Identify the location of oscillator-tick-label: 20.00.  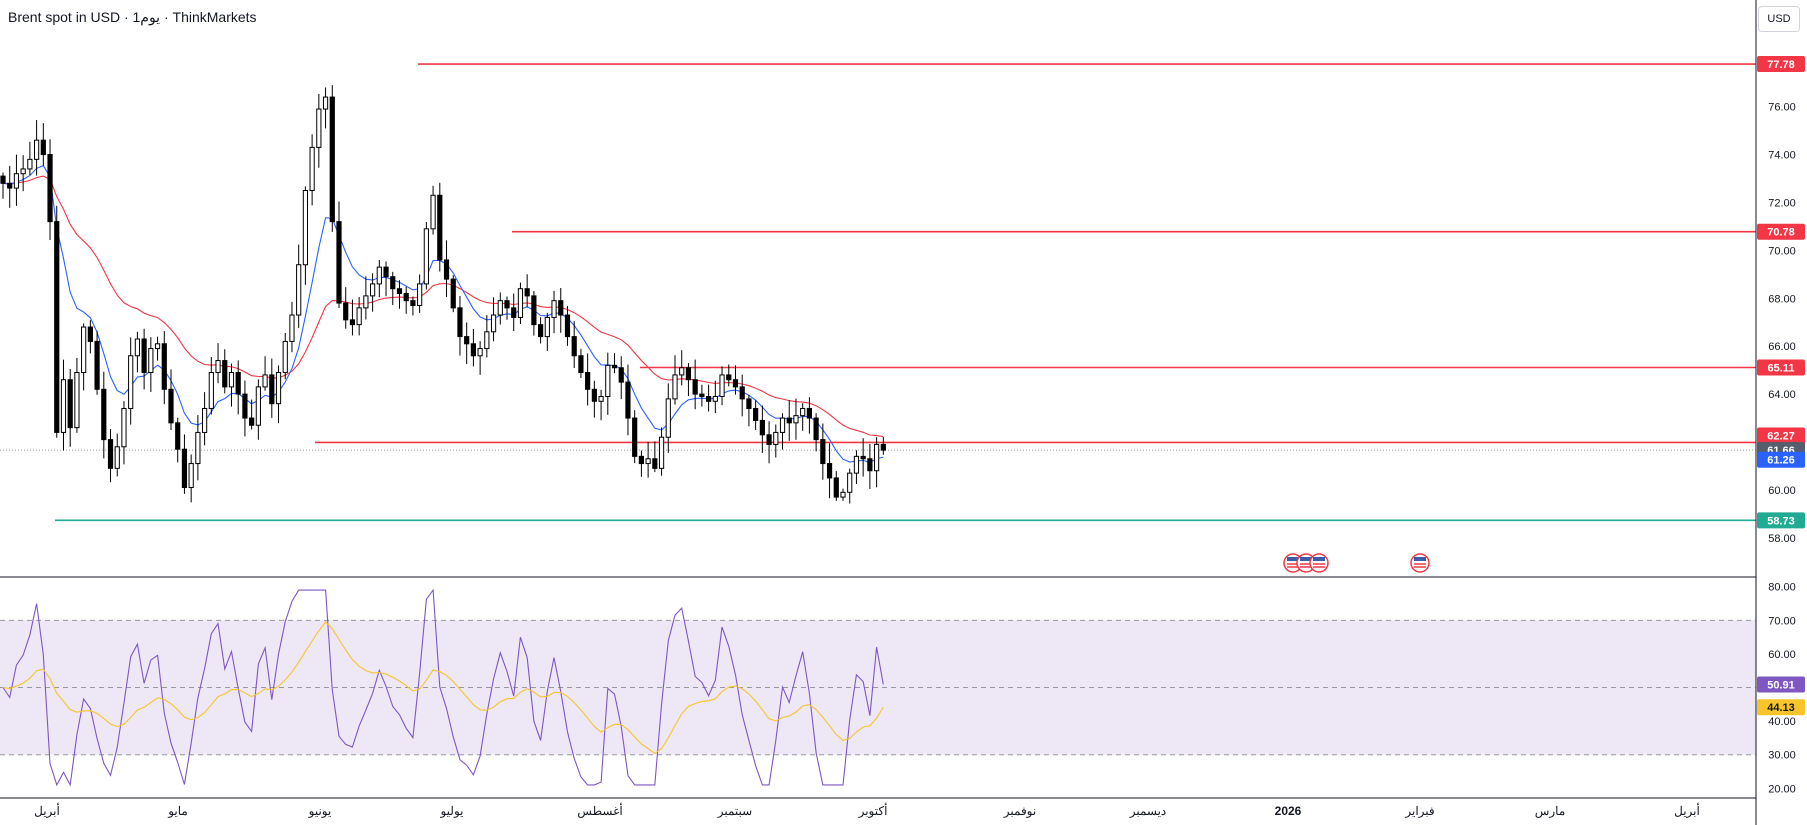
(1782, 789).